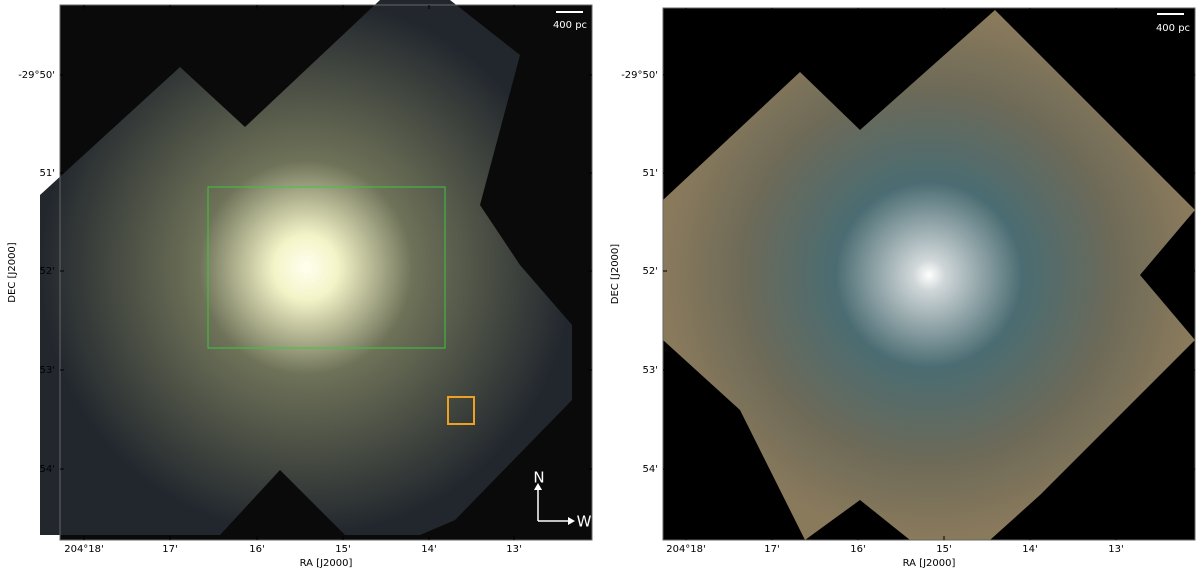  I want to click on region-box, so click(461, 410).